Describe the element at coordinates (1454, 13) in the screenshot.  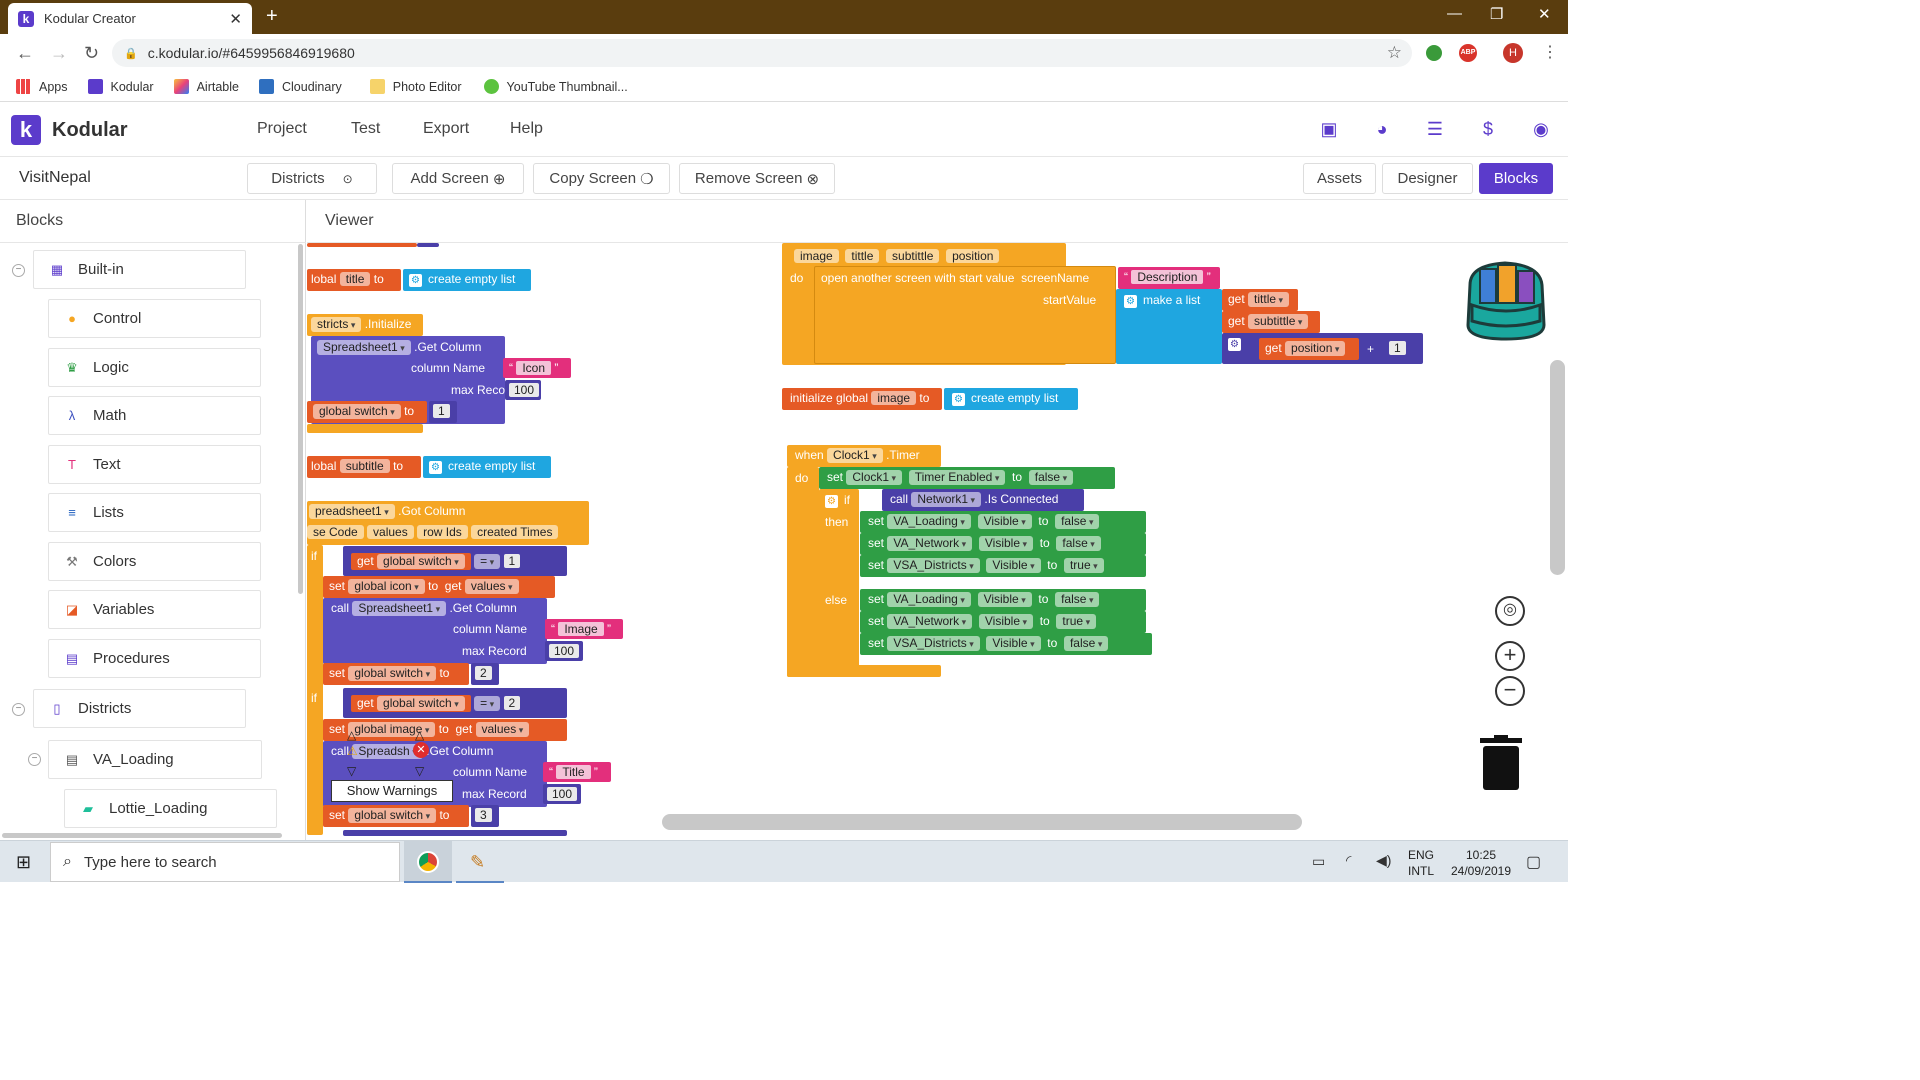
I see `minimize-icon: —` at that location.